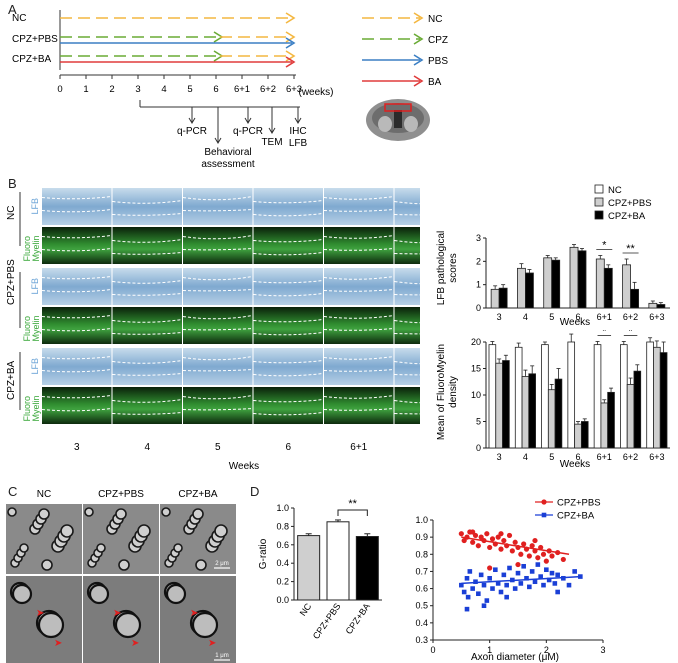  I want to click on red-arrow-marker: ➤, so click(135, 643).